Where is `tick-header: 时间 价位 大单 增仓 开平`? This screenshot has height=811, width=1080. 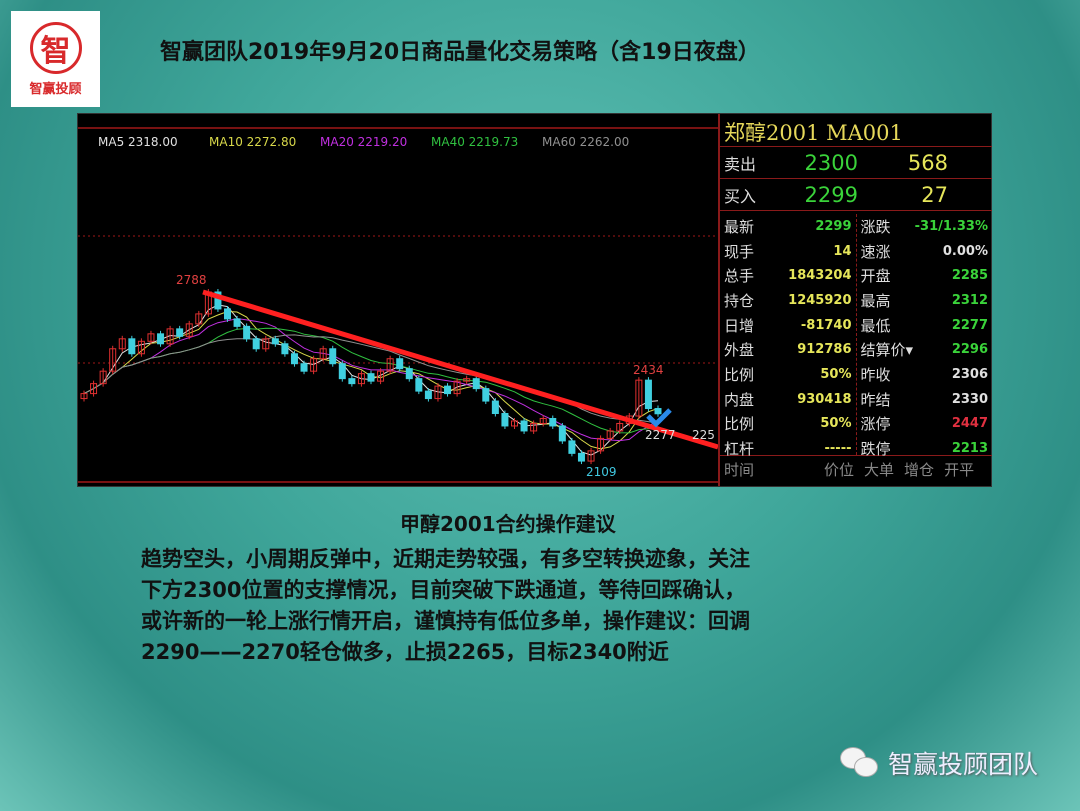 tick-header: 时间 价位 大单 增仓 开平 is located at coordinates (856, 469).